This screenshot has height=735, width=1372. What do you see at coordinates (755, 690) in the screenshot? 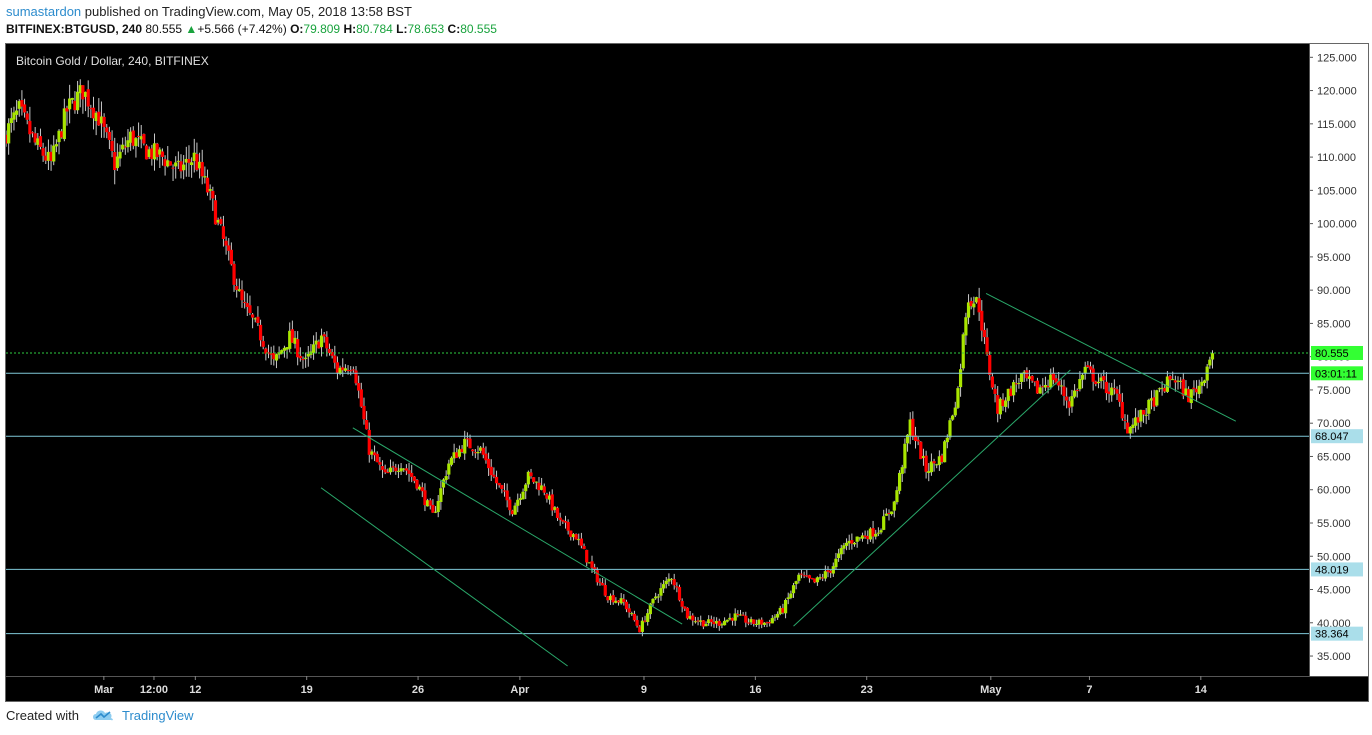
I see `x-tick-label: 16` at bounding box center [755, 690].